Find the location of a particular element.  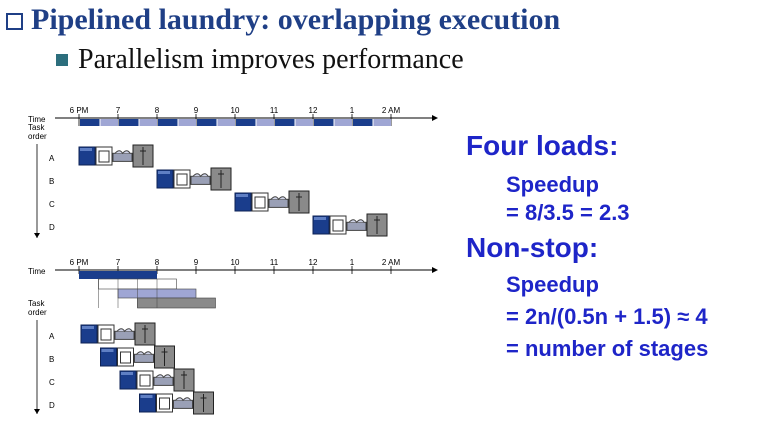

subtitle-text: Parallelism improves performance is located at coordinates (271, 59).